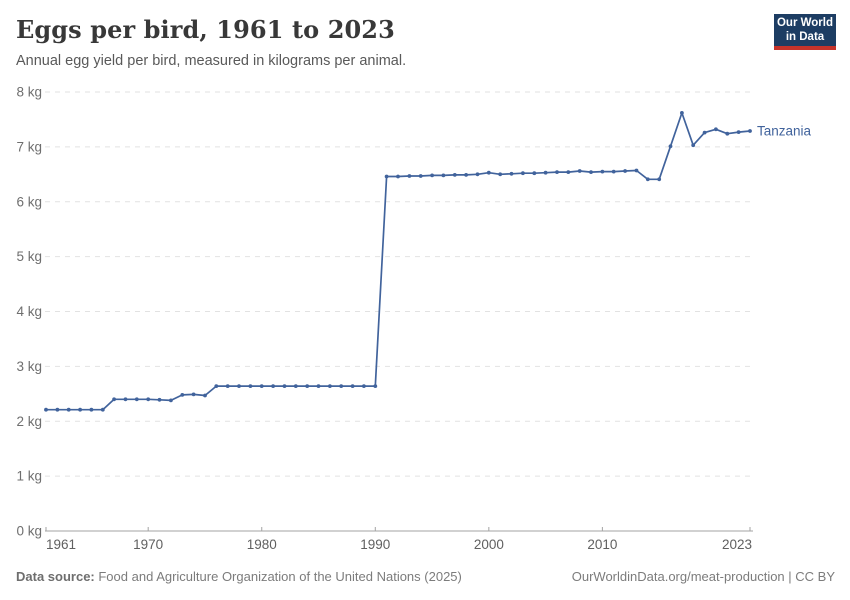 This screenshot has width=850, height=600. I want to click on x-axis-tick-label: 2000, so click(489, 544).